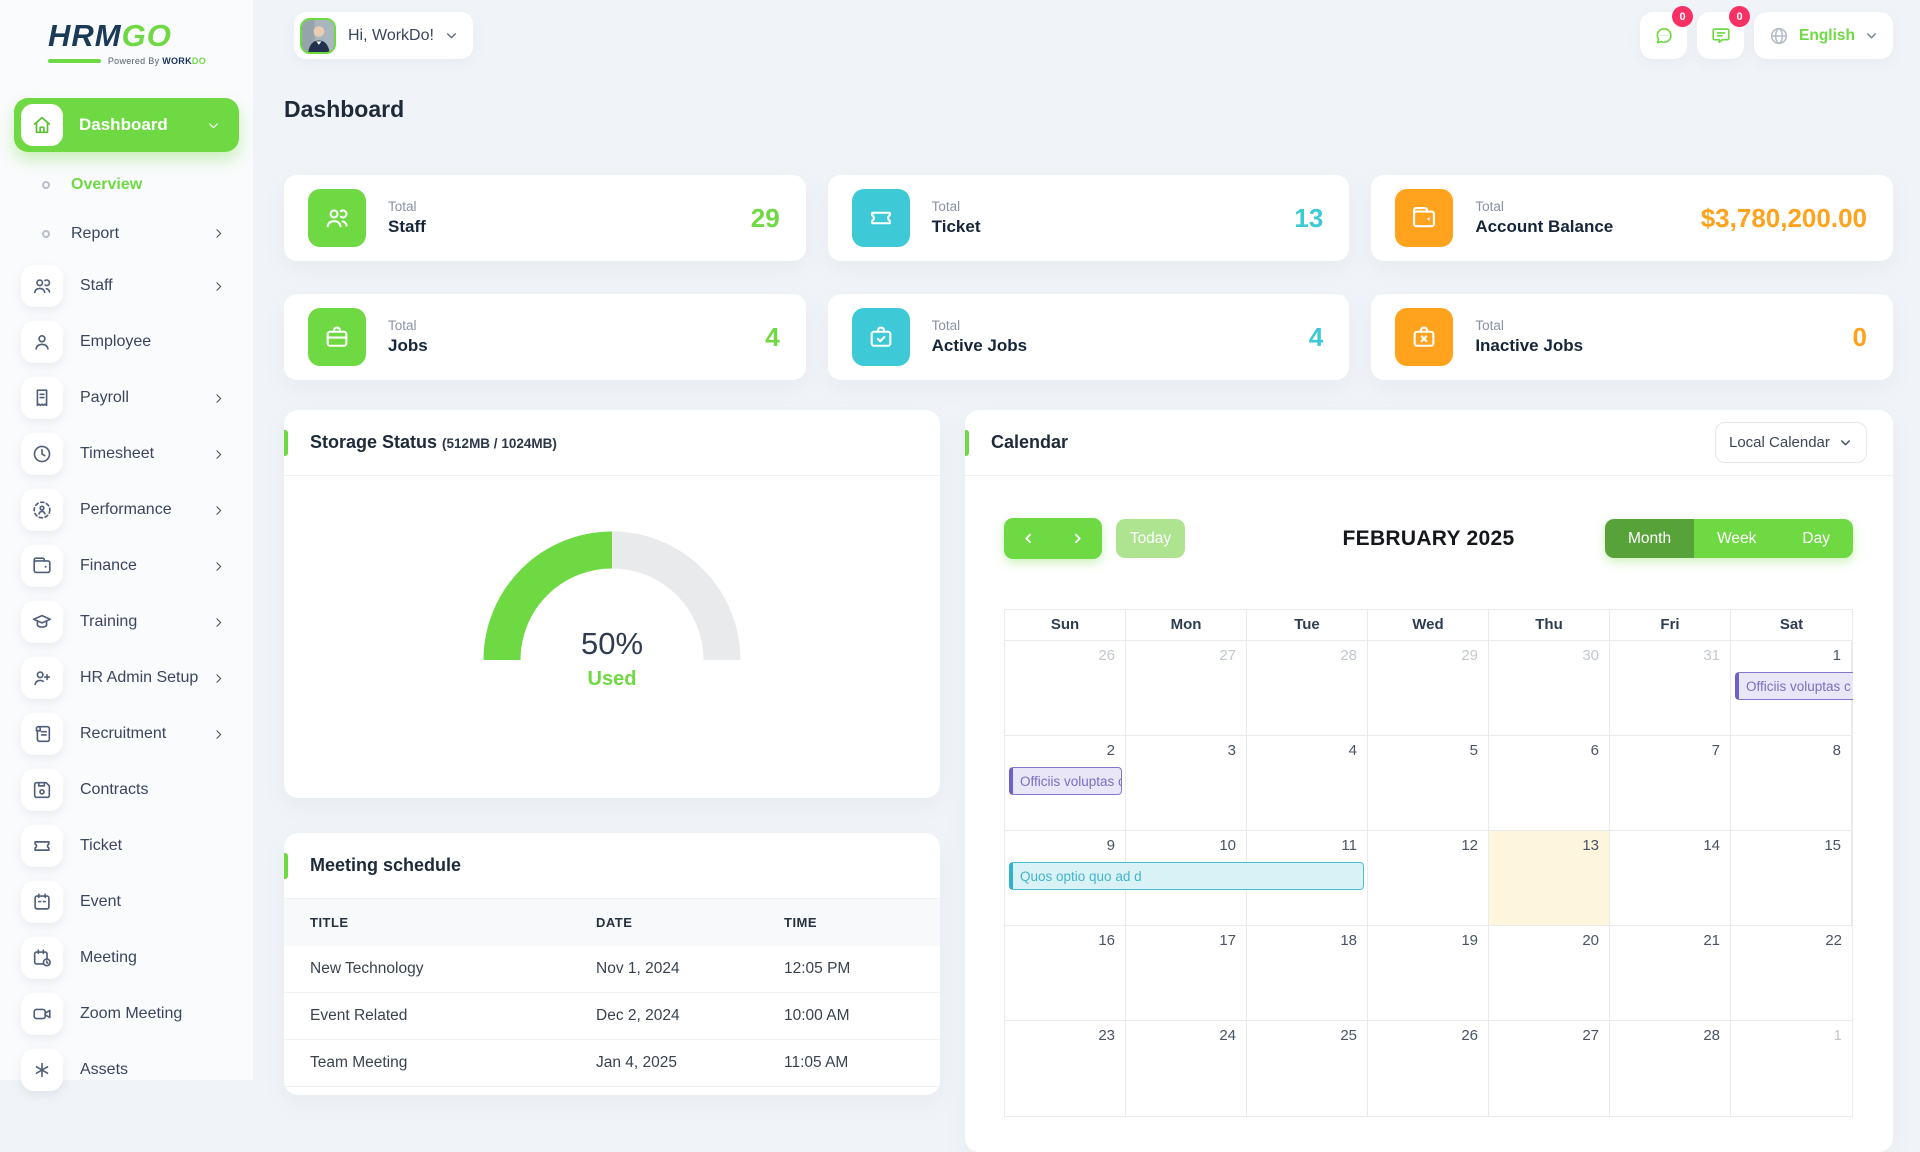 This screenshot has height=1152, width=1920. What do you see at coordinates (383, 35) in the screenshot?
I see `user-menu: Hi, WorkDo!` at bounding box center [383, 35].